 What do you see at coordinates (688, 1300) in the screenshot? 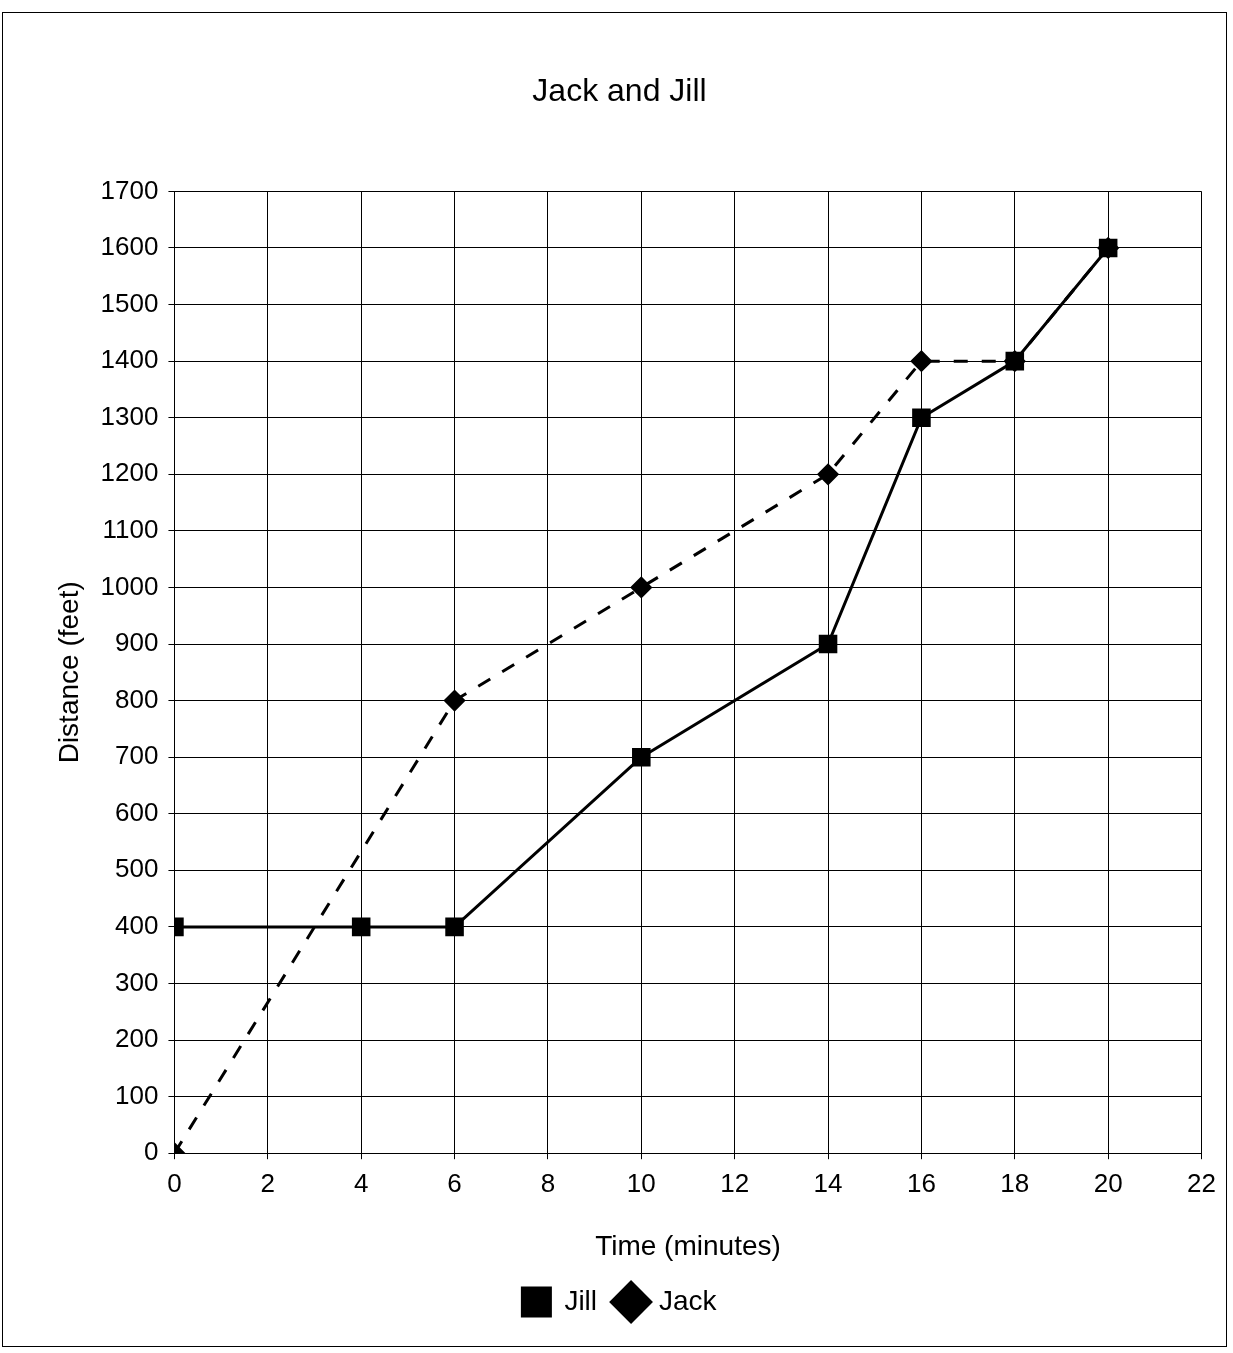
I see `legend-label: Jack` at bounding box center [688, 1300].